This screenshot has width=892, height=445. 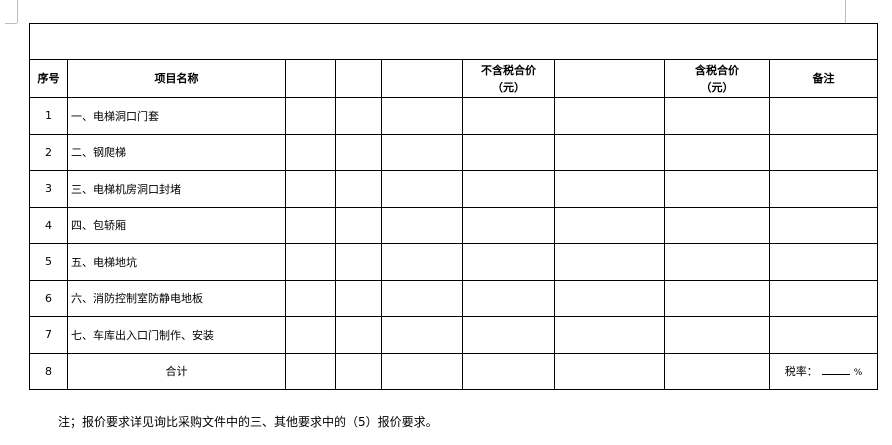 I want to click on total-row: 8 合计 税率：%, so click(x=454, y=371).